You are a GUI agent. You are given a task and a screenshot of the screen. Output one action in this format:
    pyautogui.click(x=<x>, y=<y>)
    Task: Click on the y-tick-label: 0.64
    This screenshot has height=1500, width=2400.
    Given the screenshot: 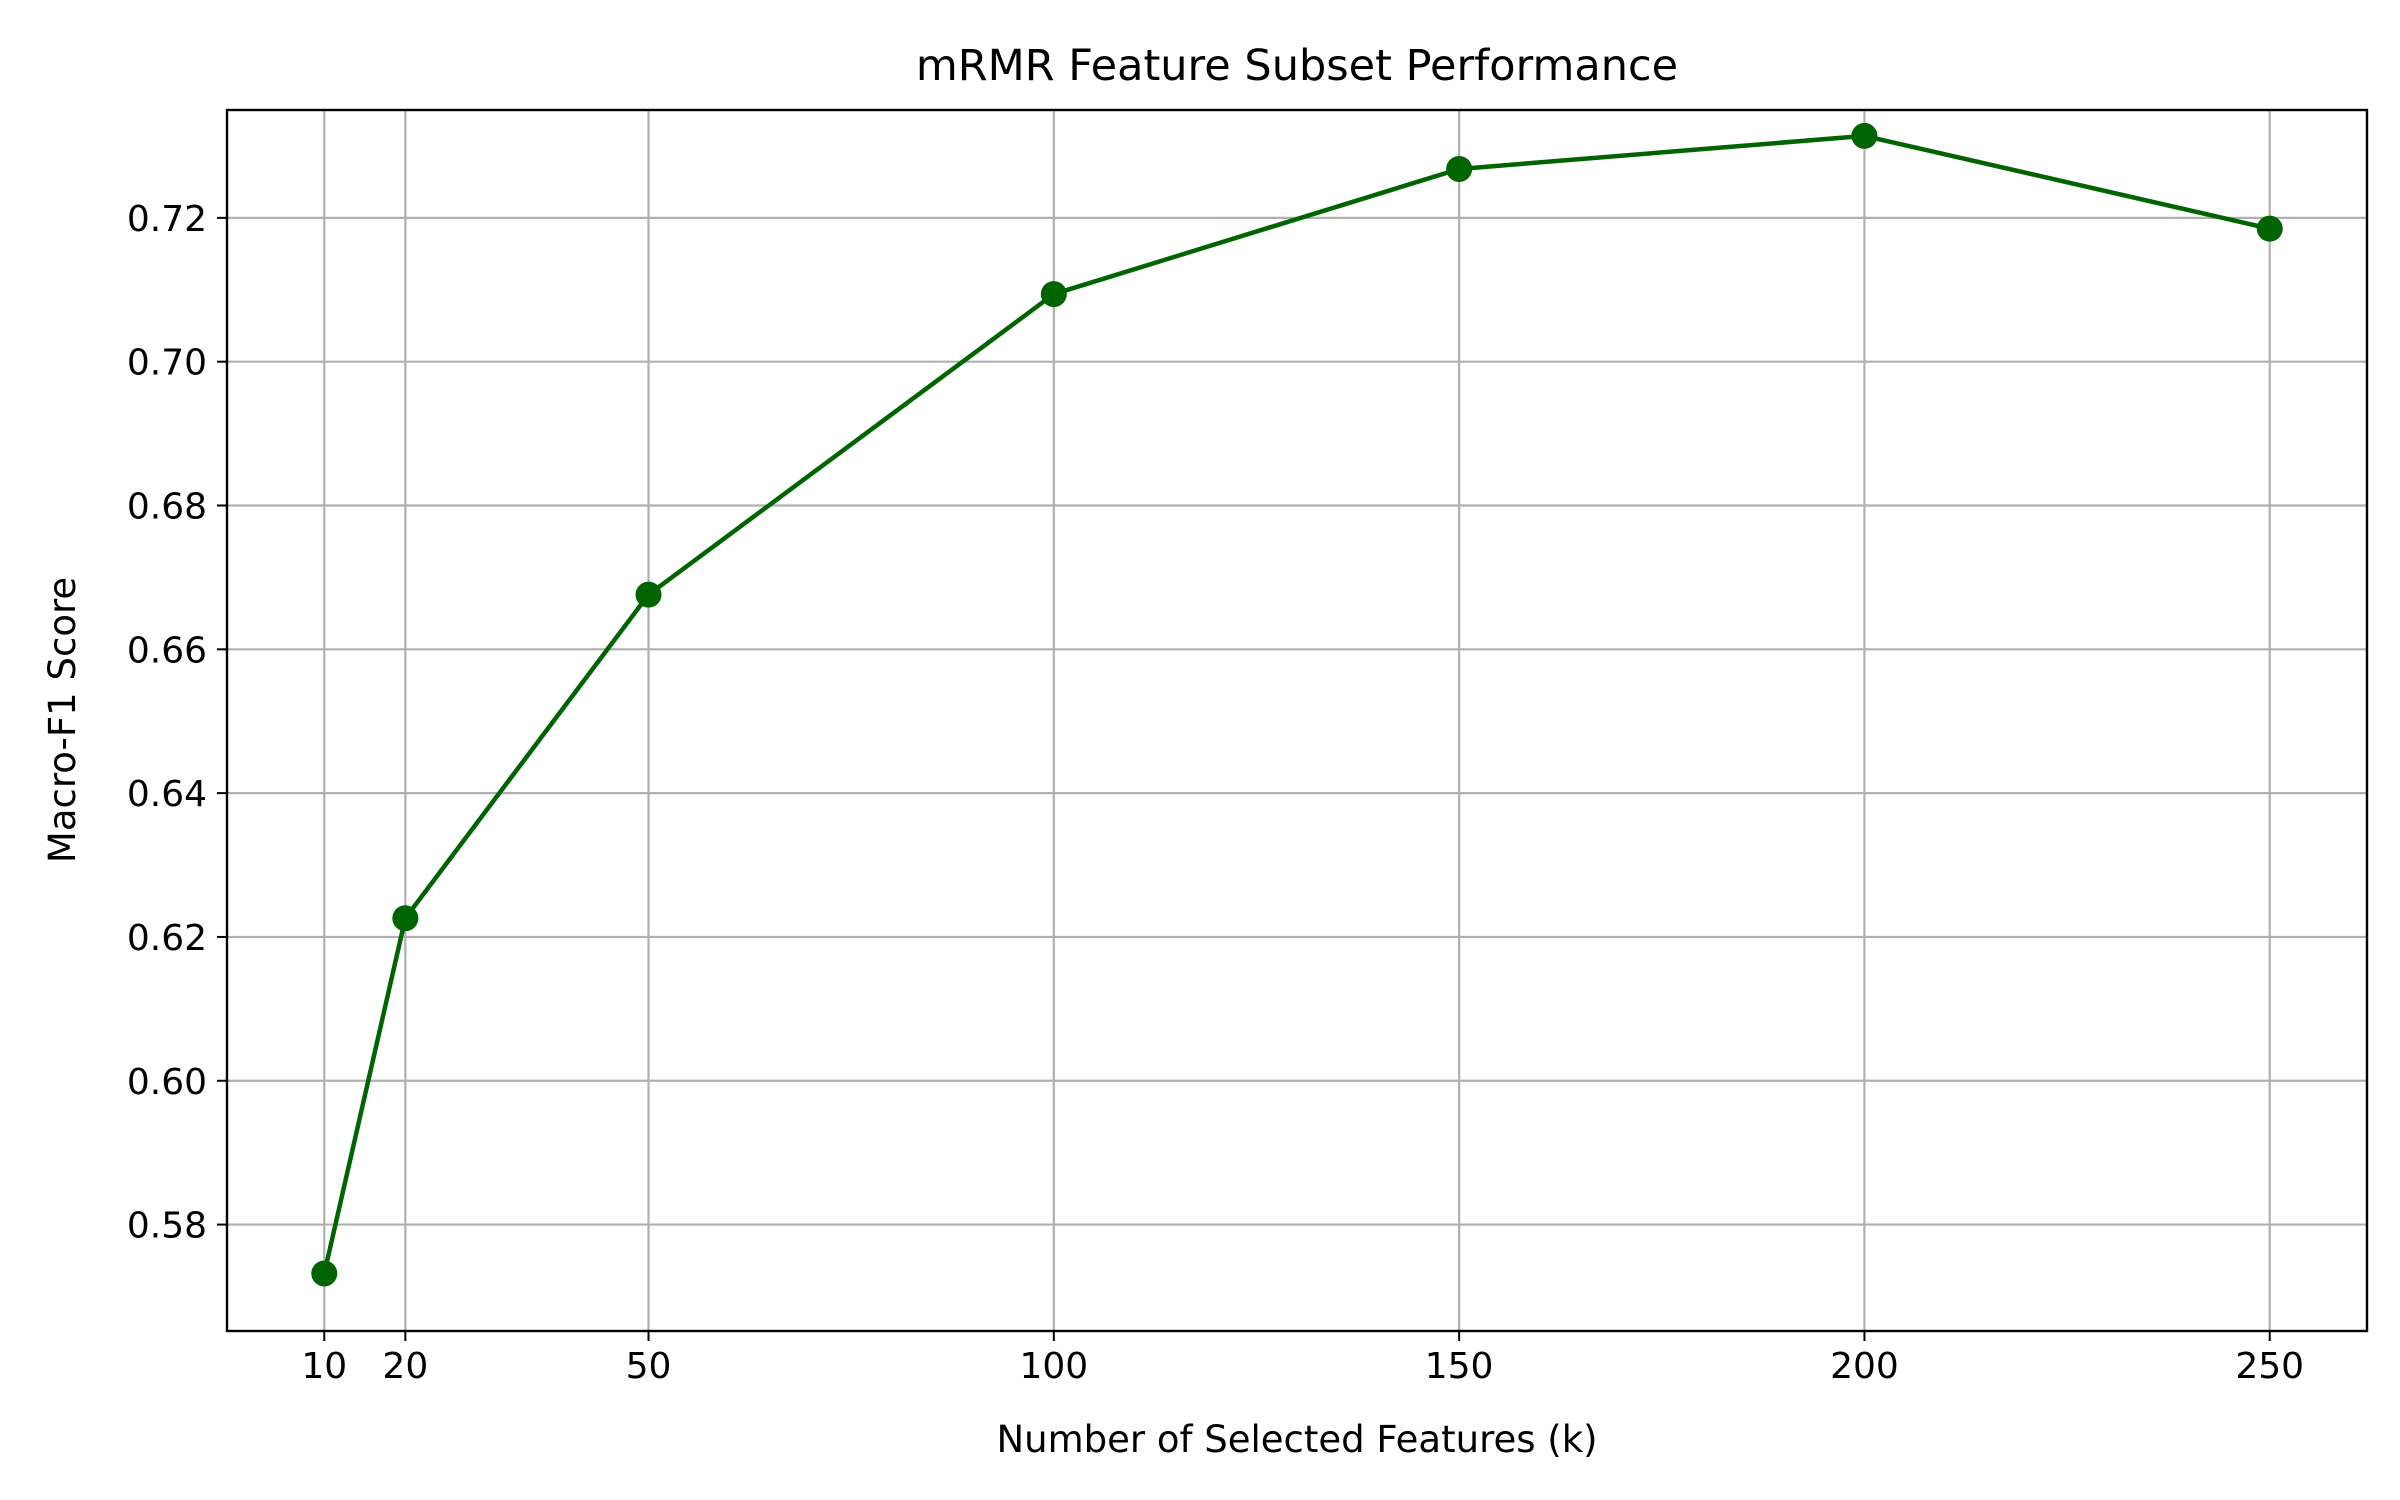 What is the action you would take?
    pyautogui.click(x=167, y=794)
    